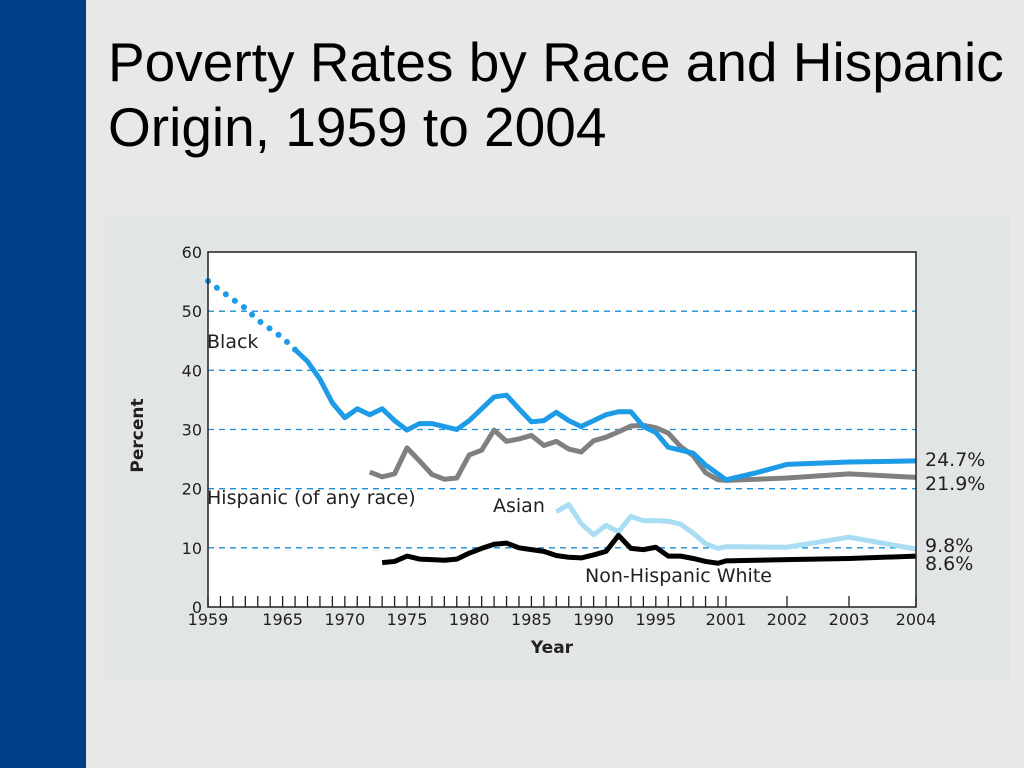 This screenshot has height=768, width=1024. I want to click on series-label-hispanic-of-any-race: Hispanic (of any race), so click(311, 498).